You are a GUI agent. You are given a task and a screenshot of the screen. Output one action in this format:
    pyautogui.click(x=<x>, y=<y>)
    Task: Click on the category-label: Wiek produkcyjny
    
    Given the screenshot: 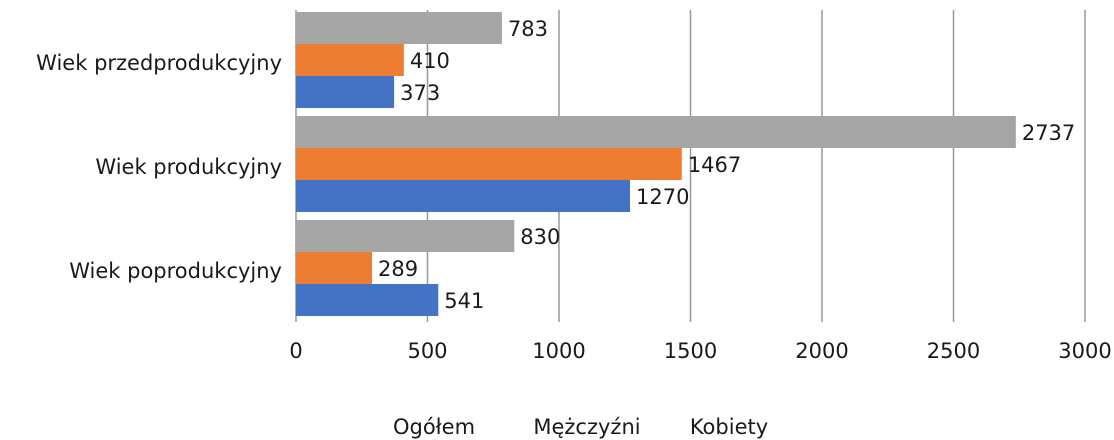 What is the action you would take?
    pyautogui.click(x=188, y=167)
    